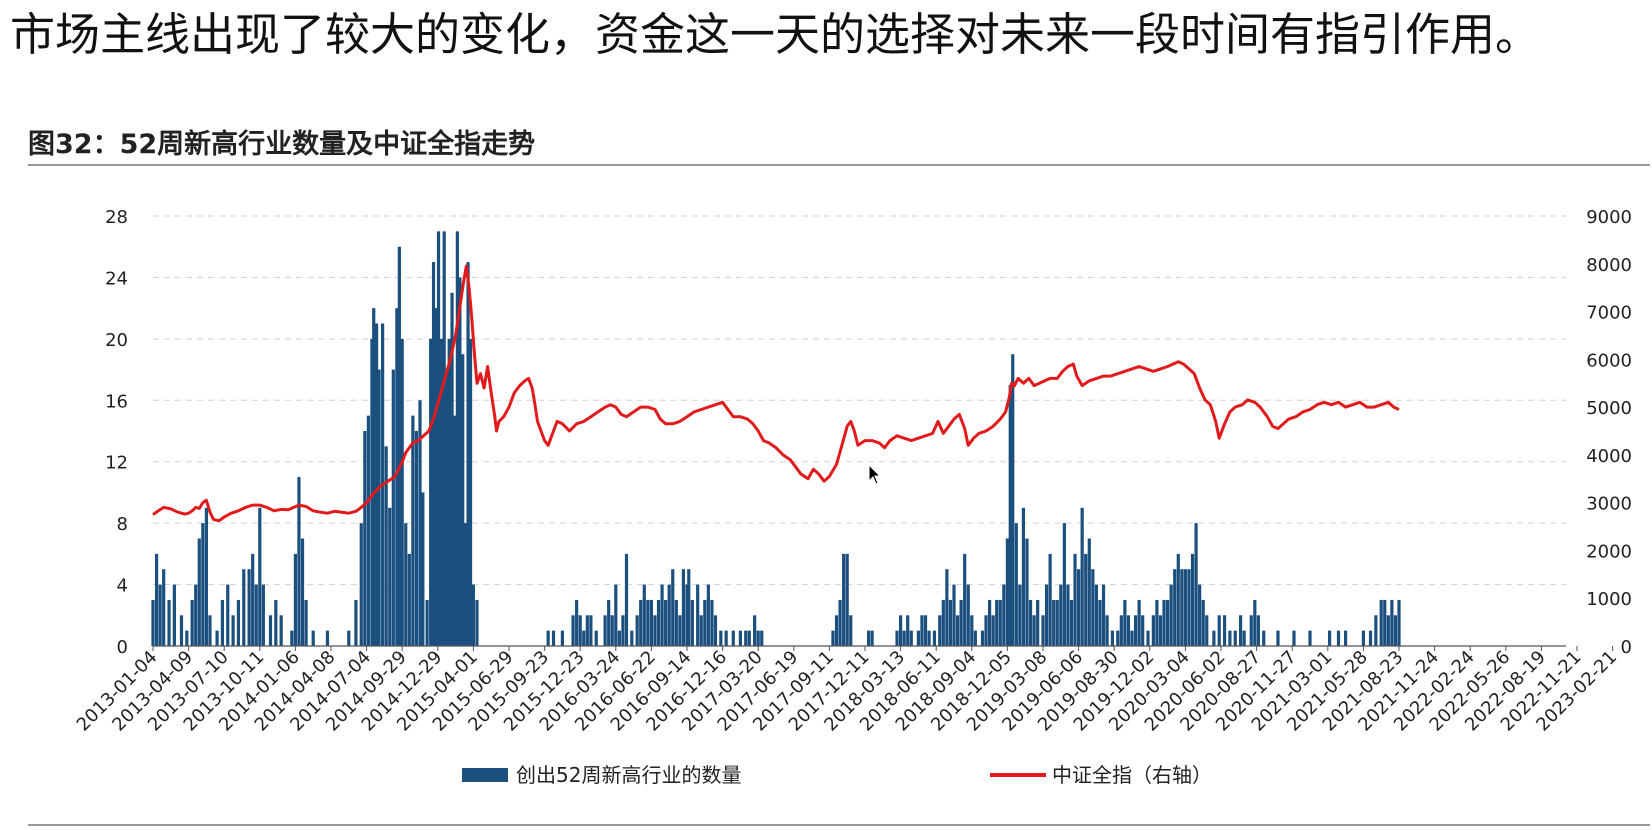 This screenshot has width=1652, height=830. What do you see at coordinates (282, 144) in the screenshot?
I see `figure-title: 图32：52周新高行业数量及中证全指走势` at bounding box center [282, 144].